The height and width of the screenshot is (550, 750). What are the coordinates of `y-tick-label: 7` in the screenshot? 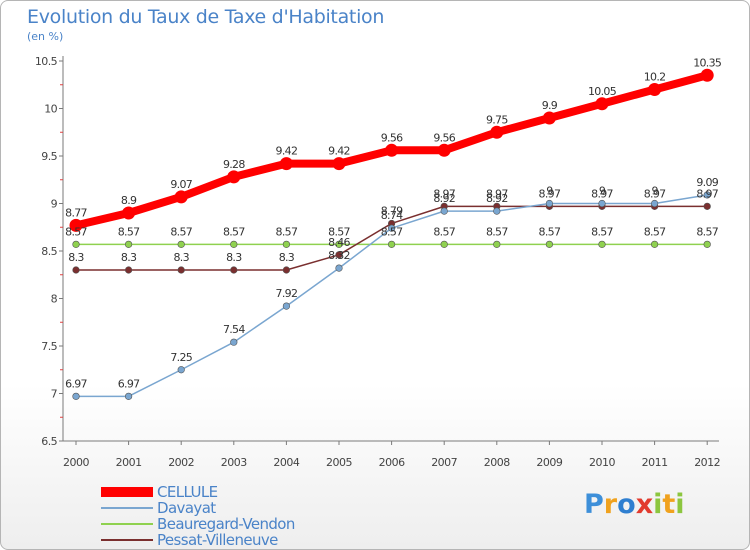 It's located at (54, 394).